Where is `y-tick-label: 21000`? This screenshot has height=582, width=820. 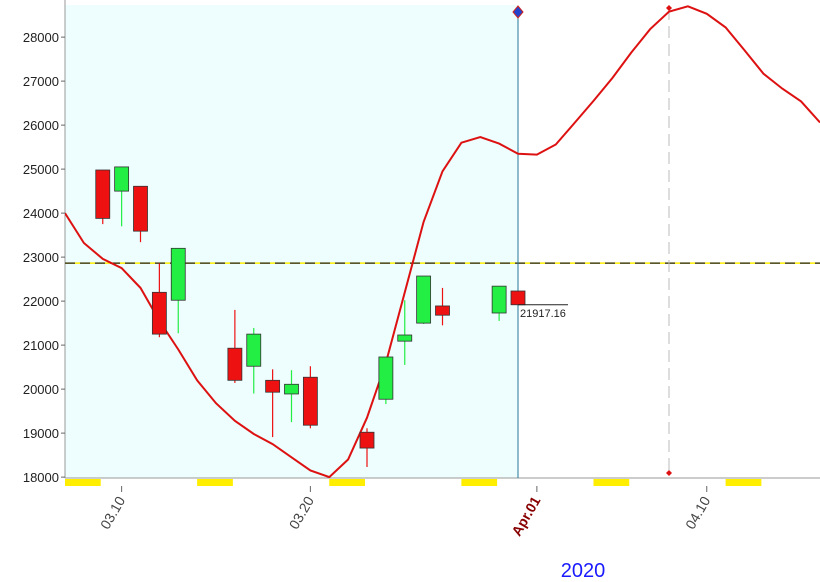 y-tick-label: 21000 is located at coordinates (41, 345).